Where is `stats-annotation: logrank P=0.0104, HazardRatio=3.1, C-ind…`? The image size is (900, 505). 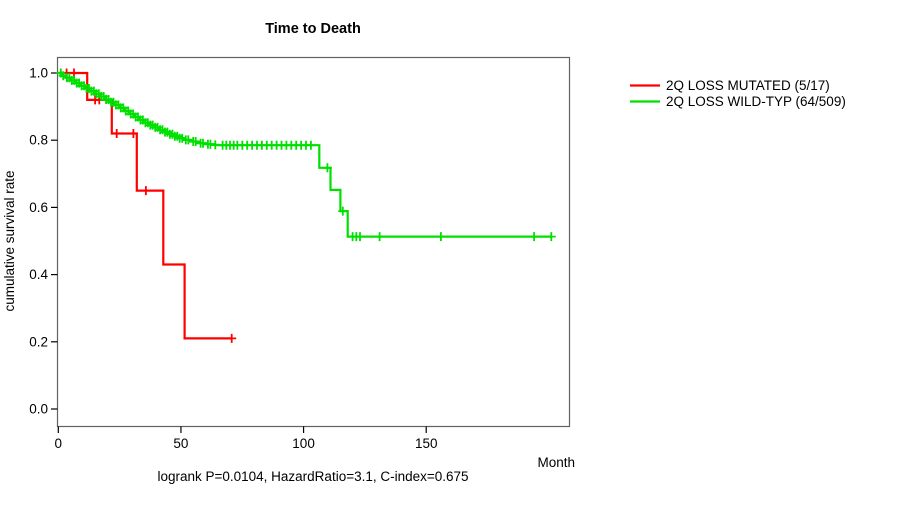 stats-annotation: logrank P=0.0104, HazardRatio=3.1, C-ind… is located at coordinates (312, 476).